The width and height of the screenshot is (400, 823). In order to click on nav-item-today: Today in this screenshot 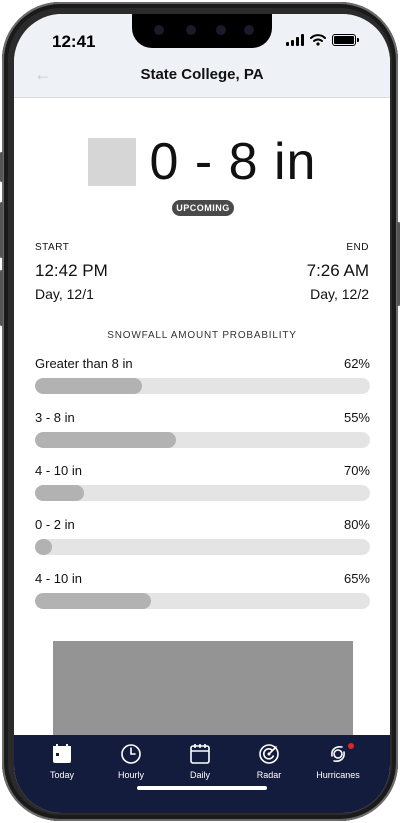, I will do `click(62, 761)`.